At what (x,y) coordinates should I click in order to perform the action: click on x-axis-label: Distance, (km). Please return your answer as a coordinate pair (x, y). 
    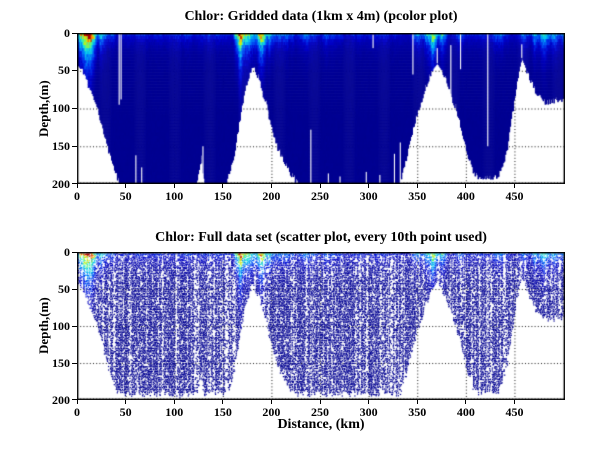
    Looking at the image, I should click on (321, 424).